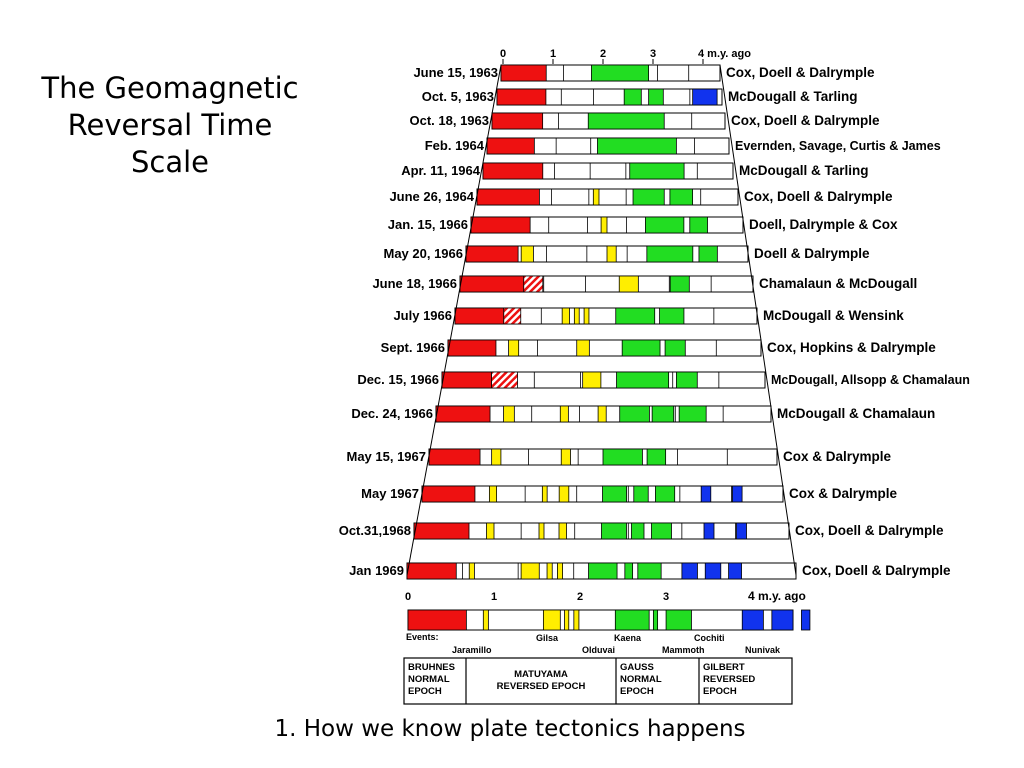 This screenshot has width=1024, height=768. What do you see at coordinates (763, 650) in the screenshot?
I see `event-label: Nunivak` at bounding box center [763, 650].